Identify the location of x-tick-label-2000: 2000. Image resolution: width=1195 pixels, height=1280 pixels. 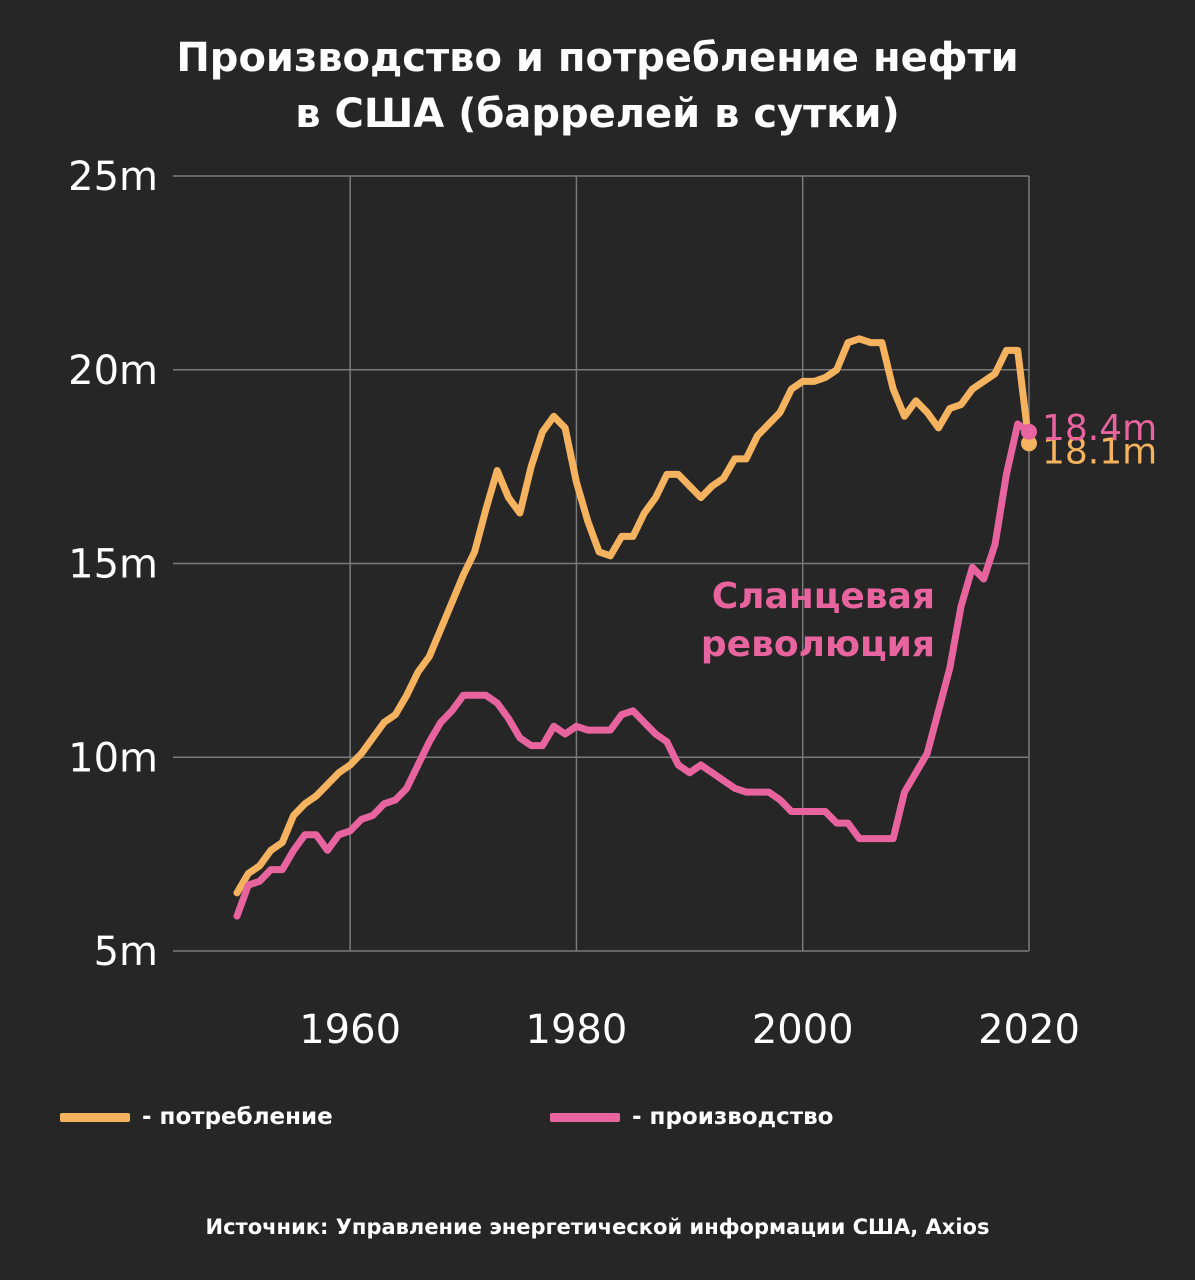
(803, 1030).